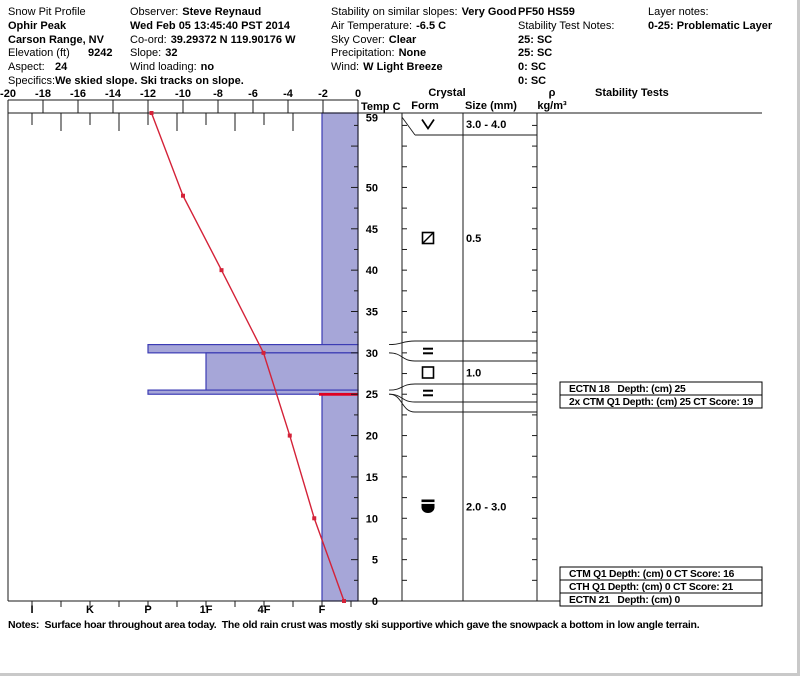 Image resolution: width=800 pixels, height=676 pixels. Describe the element at coordinates (183, 94) in the screenshot. I see `temp-tick-label: -10` at that location.